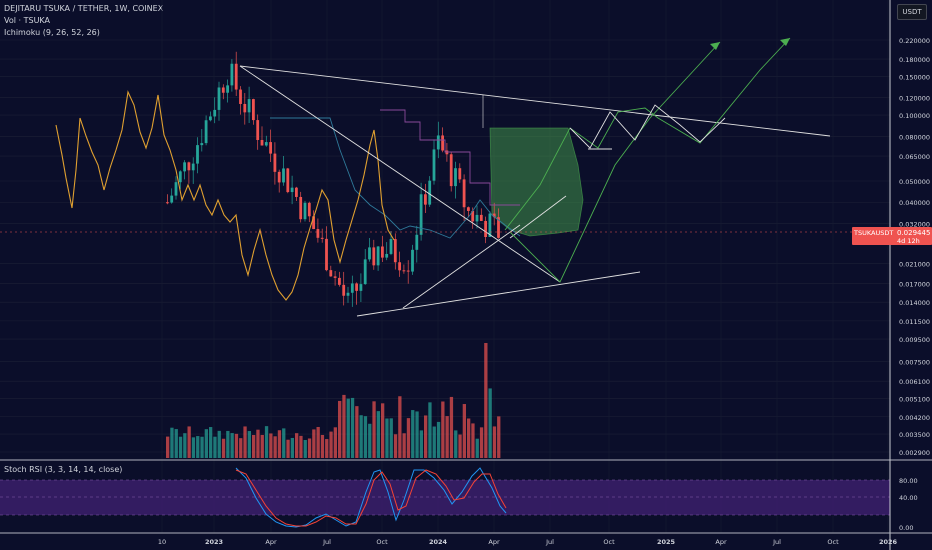 The image size is (932, 550). I want to click on time-axis-tick-6: Apr, so click(494, 542).